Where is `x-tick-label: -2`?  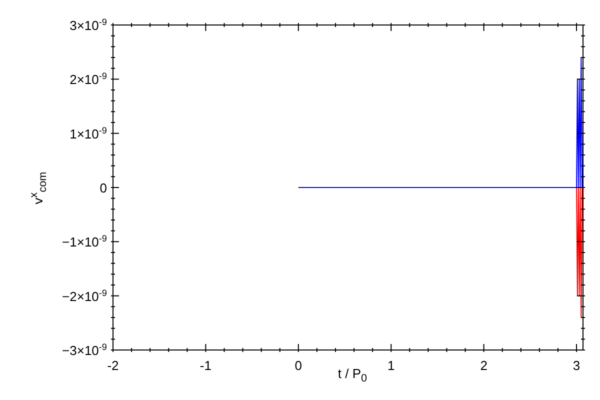 x-tick-label: -2 is located at coordinates (113, 365).